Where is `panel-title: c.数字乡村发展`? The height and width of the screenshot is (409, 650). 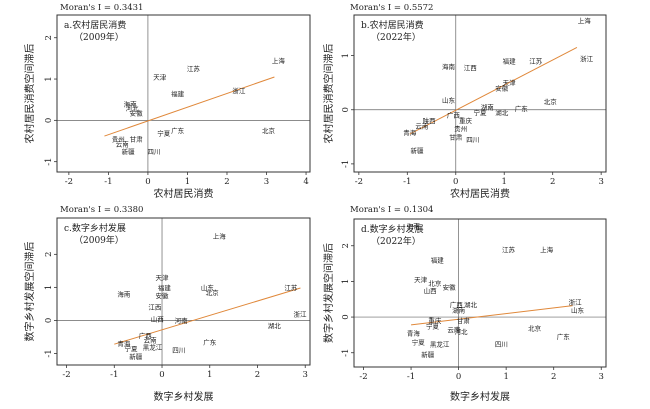 panel-title: c.数字乡村发展 is located at coordinates (95, 228).